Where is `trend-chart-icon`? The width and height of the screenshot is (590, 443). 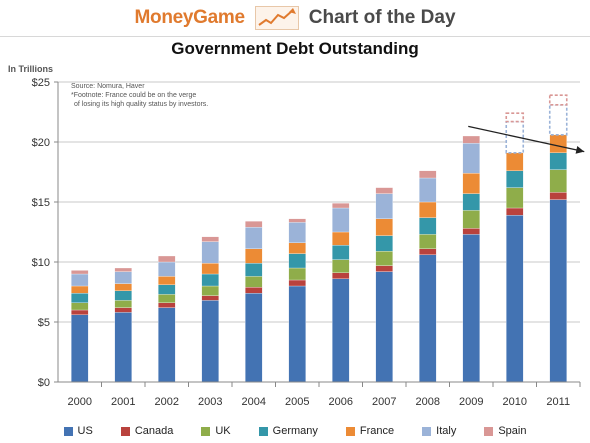 trend-chart-icon is located at coordinates (276, 18).